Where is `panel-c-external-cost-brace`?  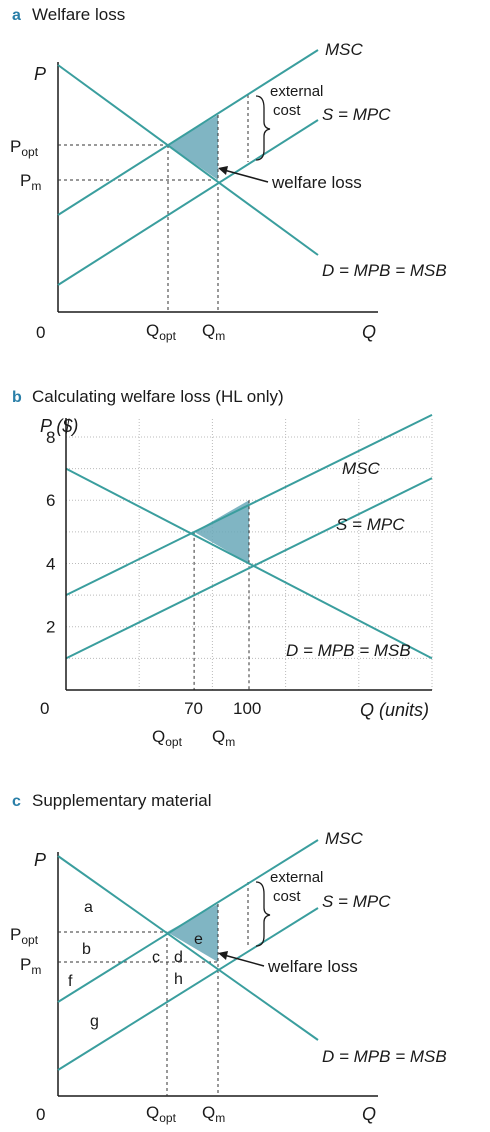
panel-c-external-cost-brace is located at coordinates (263, 914).